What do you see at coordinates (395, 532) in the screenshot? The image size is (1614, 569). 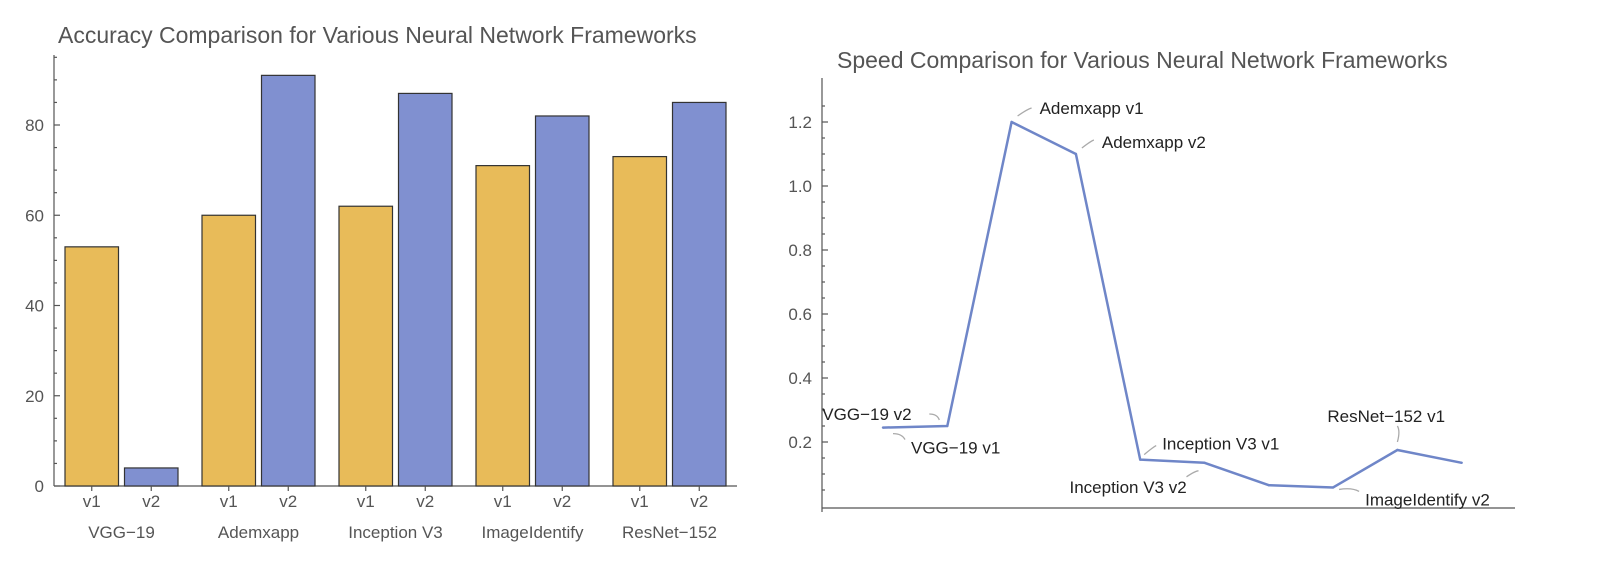 I see `bar-group-label: Inception V3` at bounding box center [395, 532].